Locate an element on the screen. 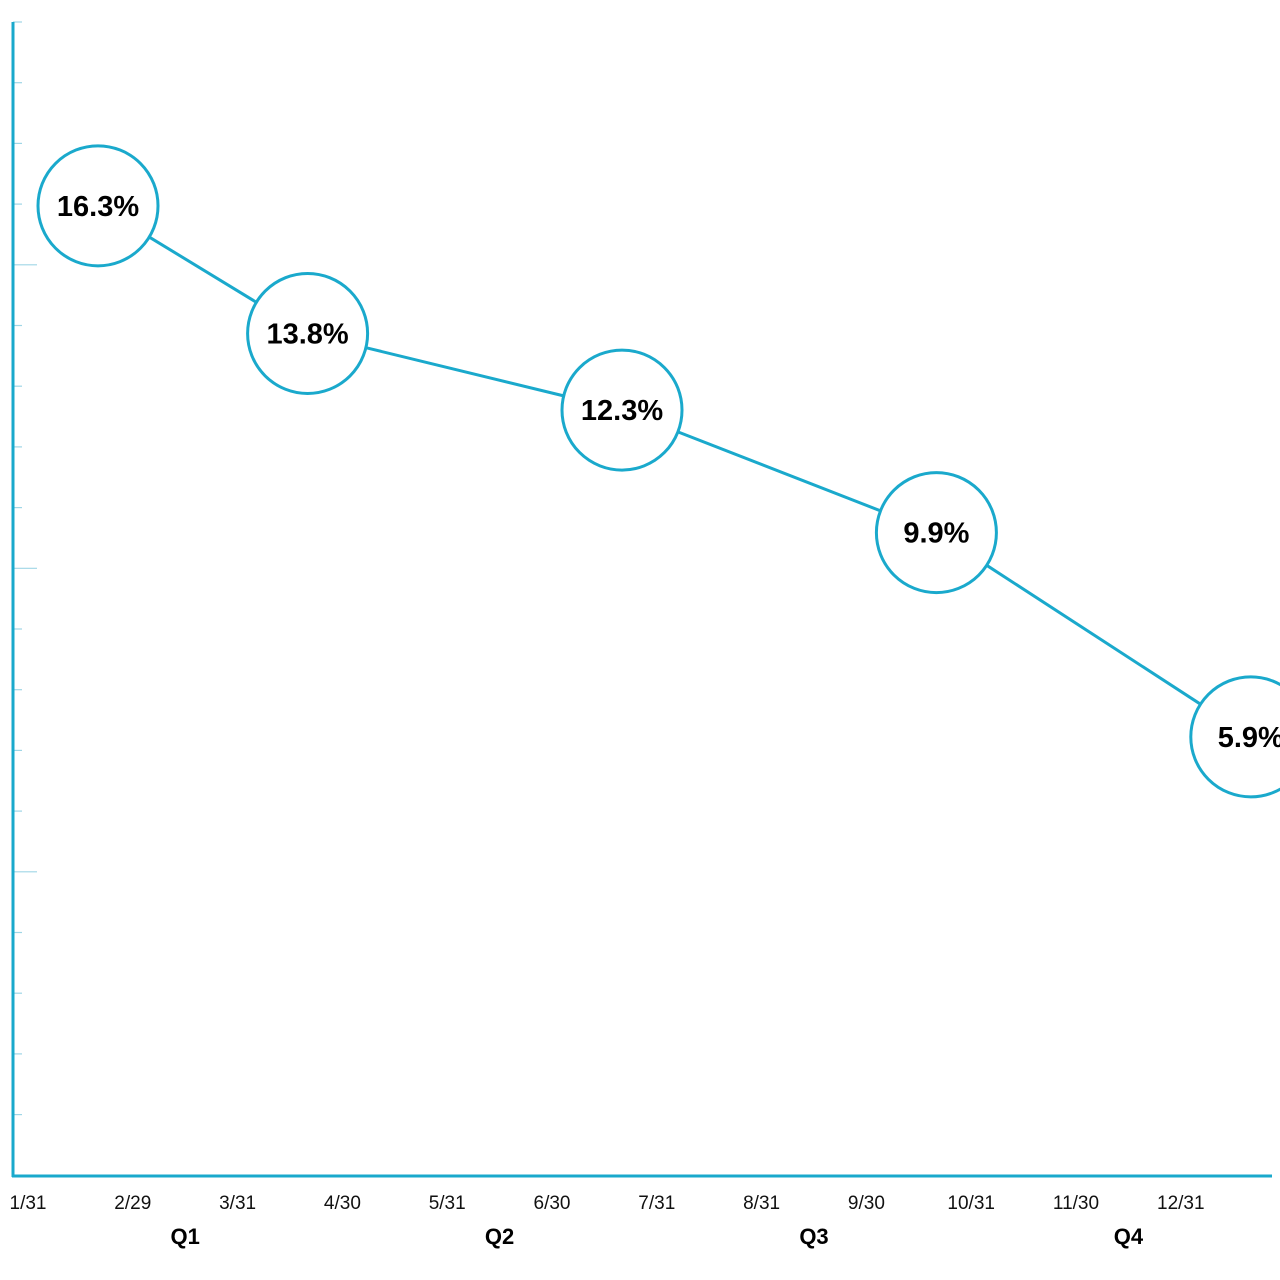 The height and width of the screenshot is (1280, 1280). data-label: 9.9% is located at coordinates (936, 534).